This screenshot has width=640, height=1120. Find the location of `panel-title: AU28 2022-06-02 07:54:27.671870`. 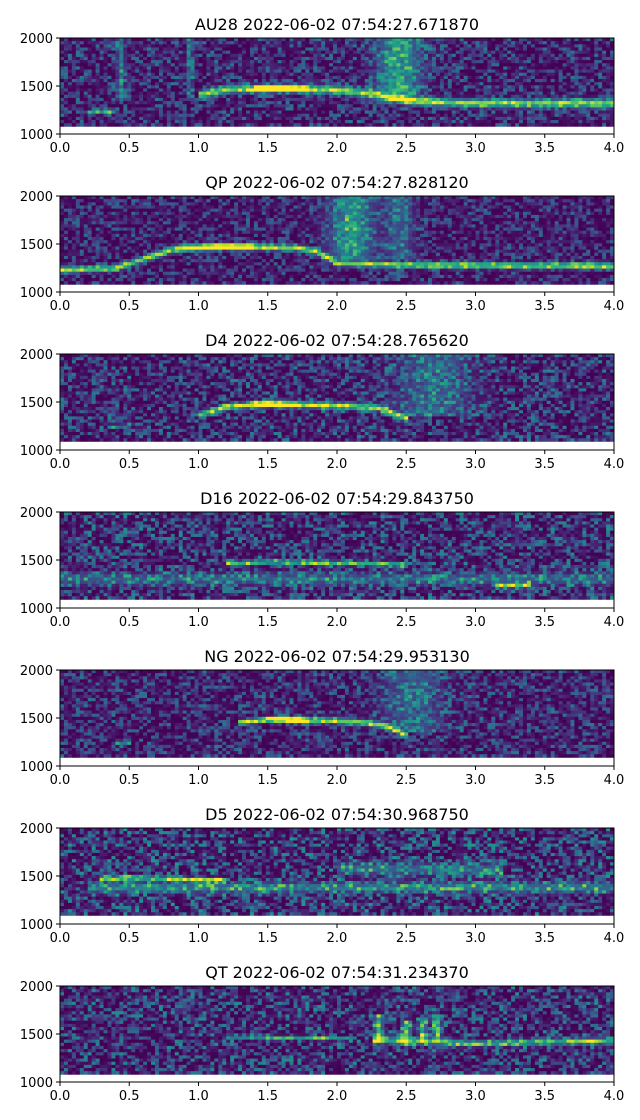

panel-title: AU28 2022-06-02 07:54:27.671870 is located at coordinates (337, 24).